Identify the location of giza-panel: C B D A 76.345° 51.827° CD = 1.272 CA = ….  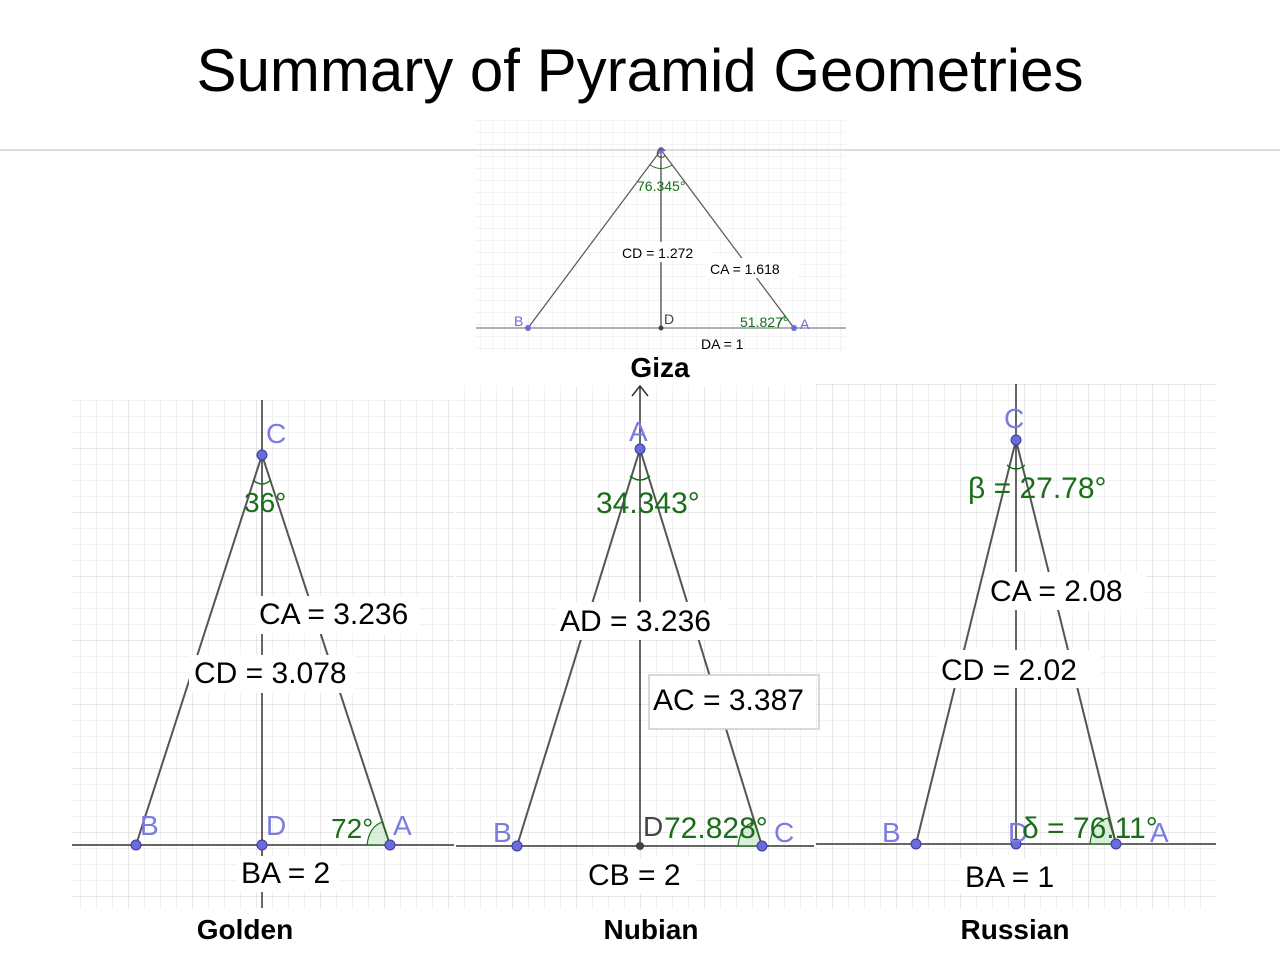
(661, 236).